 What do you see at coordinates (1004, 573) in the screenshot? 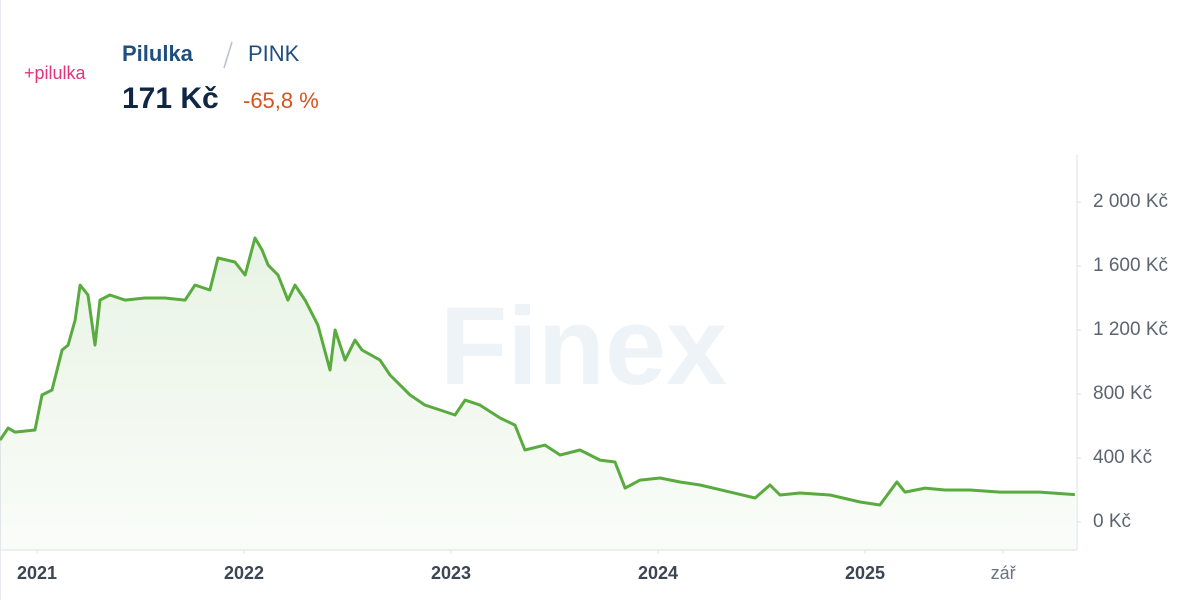
I see `x-tick-label: zář` at bounding box center [1004, 573].